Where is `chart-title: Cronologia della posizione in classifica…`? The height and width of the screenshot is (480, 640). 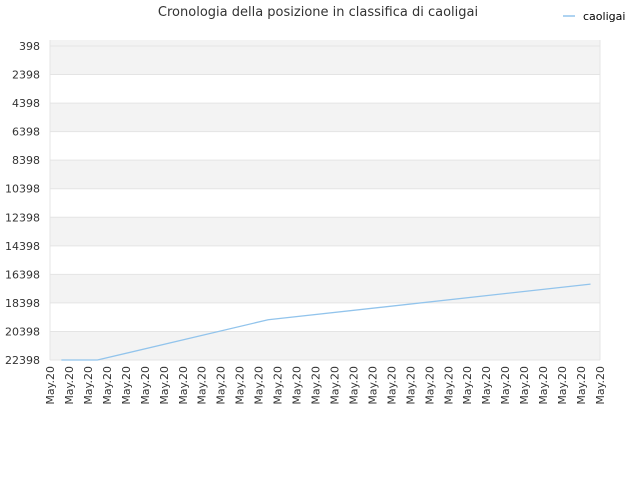
chart-title: Cronologia della posizione in classifica… is located at coordinates (318, 12).